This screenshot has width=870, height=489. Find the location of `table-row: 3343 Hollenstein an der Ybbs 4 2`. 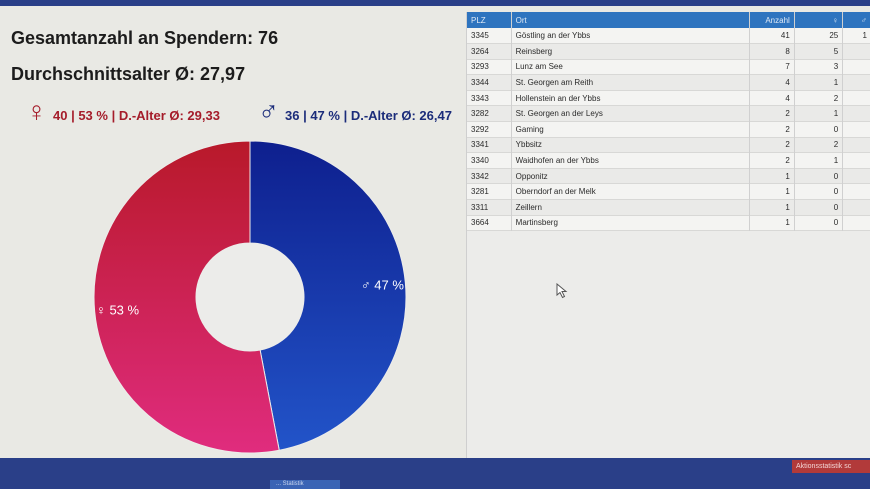

table-row: 3343 Hollenstein an der Ybbs 4 2 is located at coordinates (668, 98).